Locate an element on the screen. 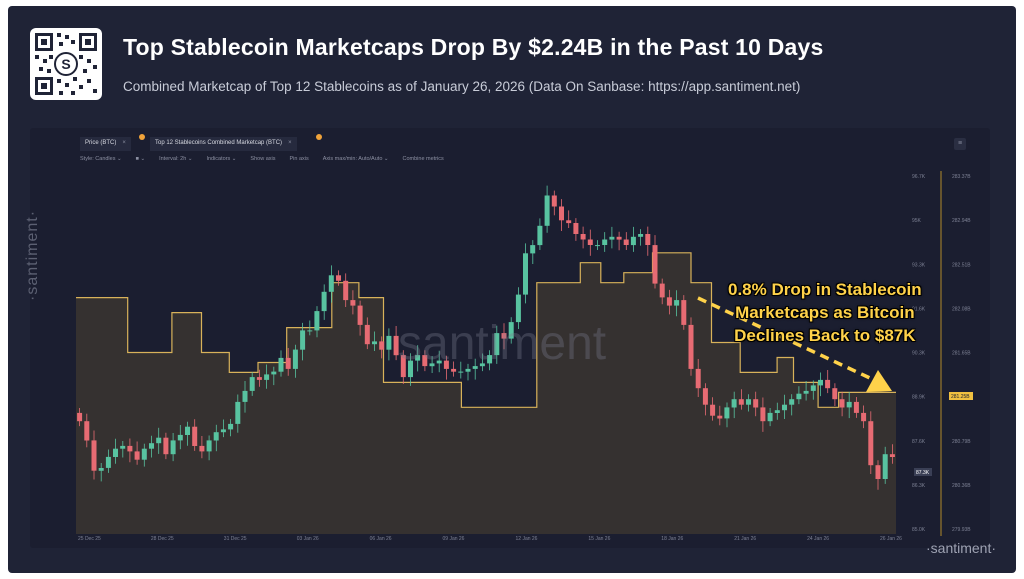  show-axis-toggle: Show axis is located at coordinates (263, 159).